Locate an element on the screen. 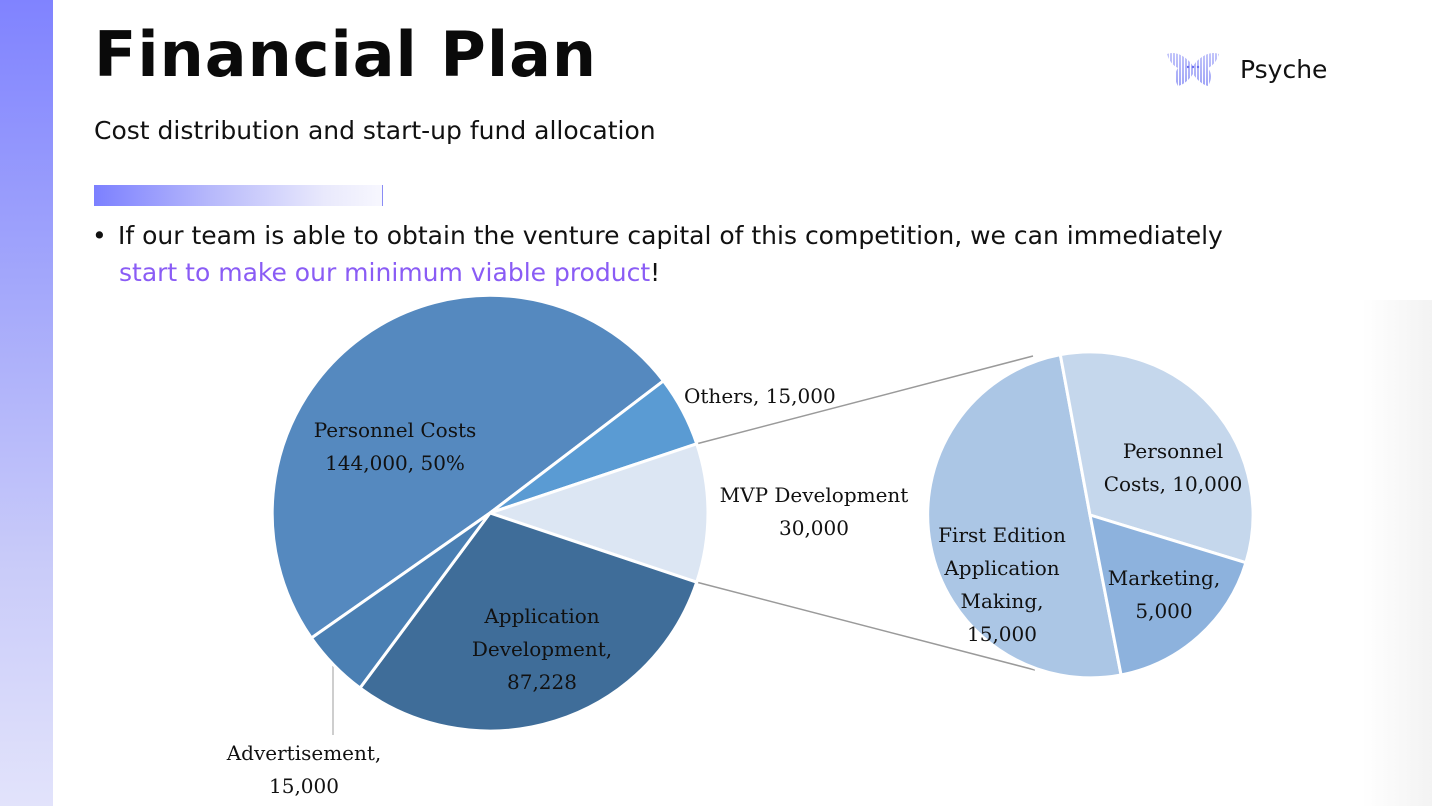 The width and height of the screenshot is (1432, 806). label-first-edition: First Edition Application Making, 15,000 is located at coordinates (1002, 585).